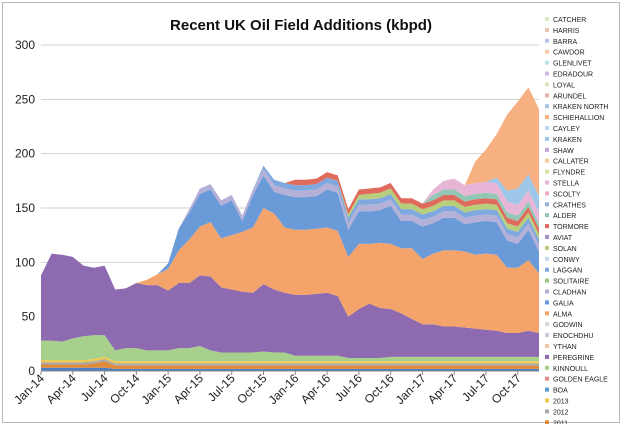 Image resolution: width=624 pixels, height=427 pixels. I want to click on x-tick-label: Jan-15, so click(156, 389).